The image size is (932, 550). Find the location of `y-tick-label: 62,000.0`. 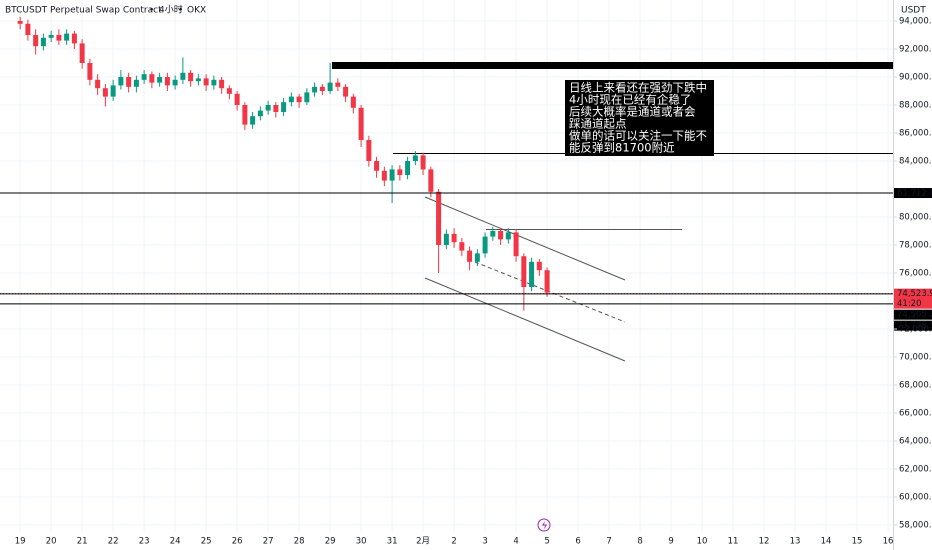

y-tick-label: 62,000.0 is located at coordinates (915, 470).